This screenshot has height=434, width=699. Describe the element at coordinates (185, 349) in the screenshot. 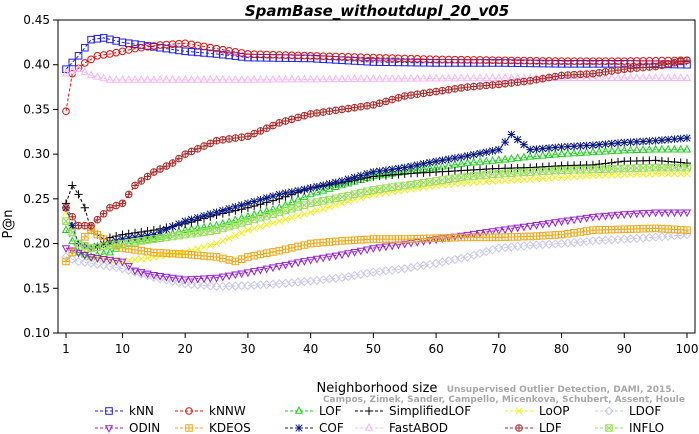

I see `x-tick-label-2: 20` at that location.